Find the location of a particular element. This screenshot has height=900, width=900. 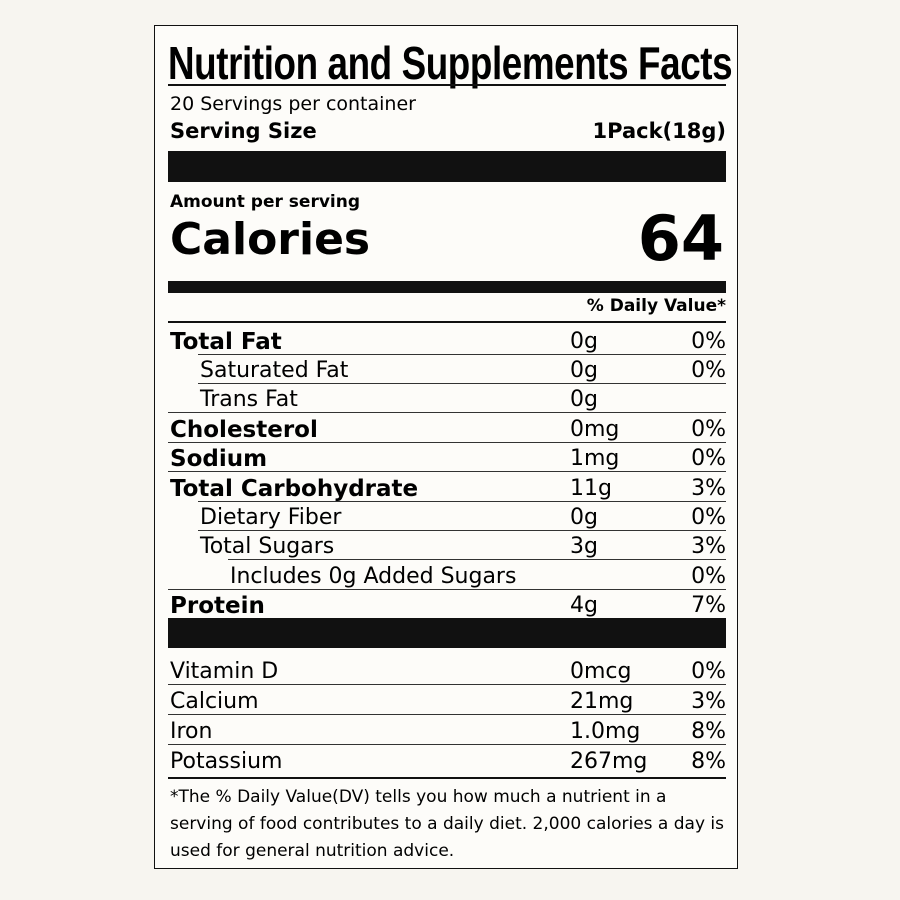

nutrient-name: Sodium is located at coordinates (219, 459).